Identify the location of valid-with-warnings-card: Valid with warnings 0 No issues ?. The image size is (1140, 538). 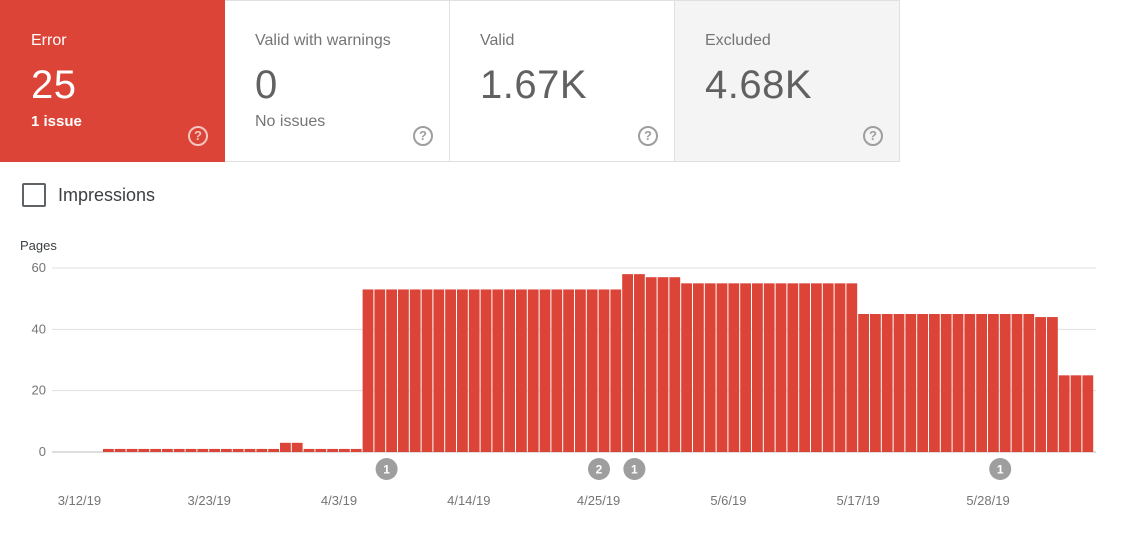
(337, 81).